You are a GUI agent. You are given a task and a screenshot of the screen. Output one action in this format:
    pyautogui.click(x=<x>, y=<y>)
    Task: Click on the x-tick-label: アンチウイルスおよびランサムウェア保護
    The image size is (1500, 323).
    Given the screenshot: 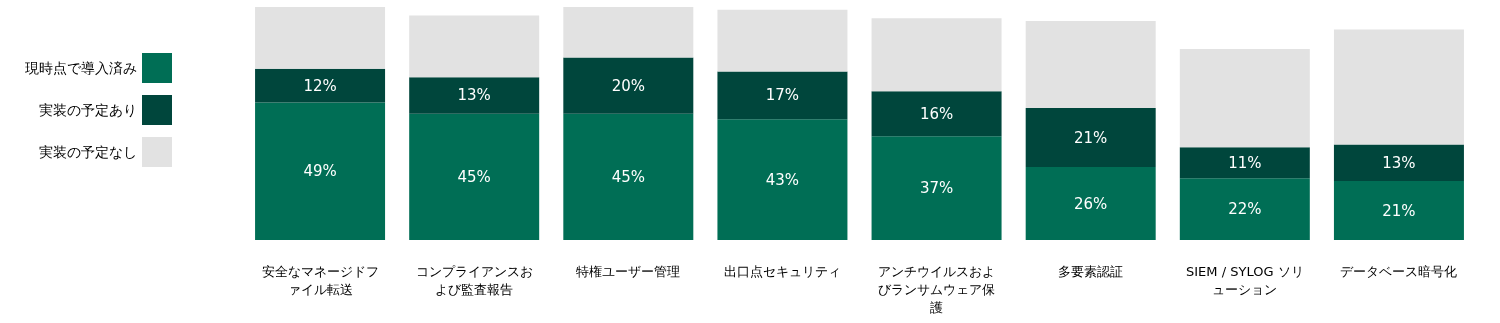 What is the action you would take?
    pyautogui.click(x=937, y=289)
    